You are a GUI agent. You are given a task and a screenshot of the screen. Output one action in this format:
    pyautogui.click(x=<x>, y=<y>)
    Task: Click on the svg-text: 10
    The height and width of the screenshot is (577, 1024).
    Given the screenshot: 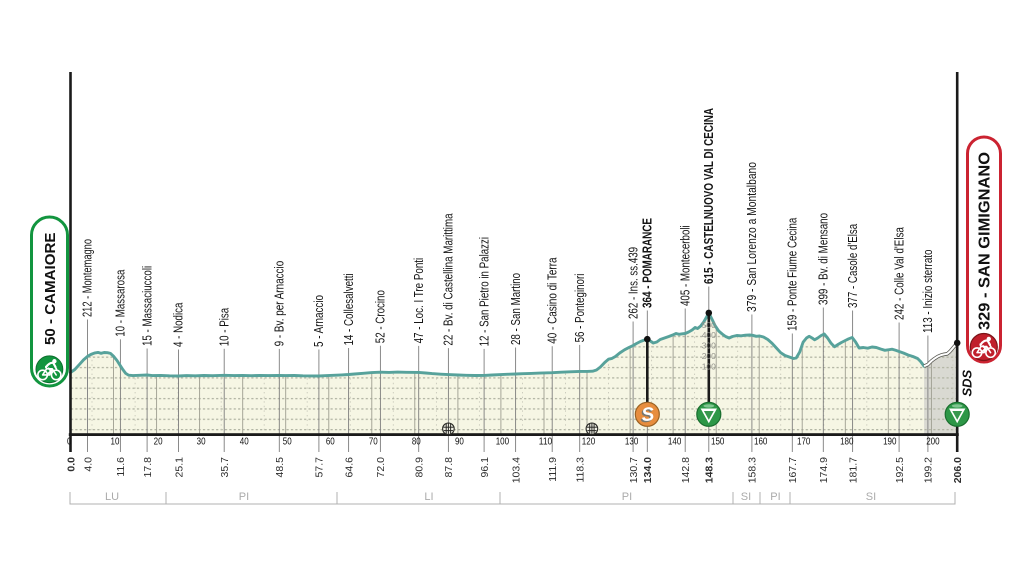 What is the action you would take?
    pyautogui.click(x=115, y=442)
    